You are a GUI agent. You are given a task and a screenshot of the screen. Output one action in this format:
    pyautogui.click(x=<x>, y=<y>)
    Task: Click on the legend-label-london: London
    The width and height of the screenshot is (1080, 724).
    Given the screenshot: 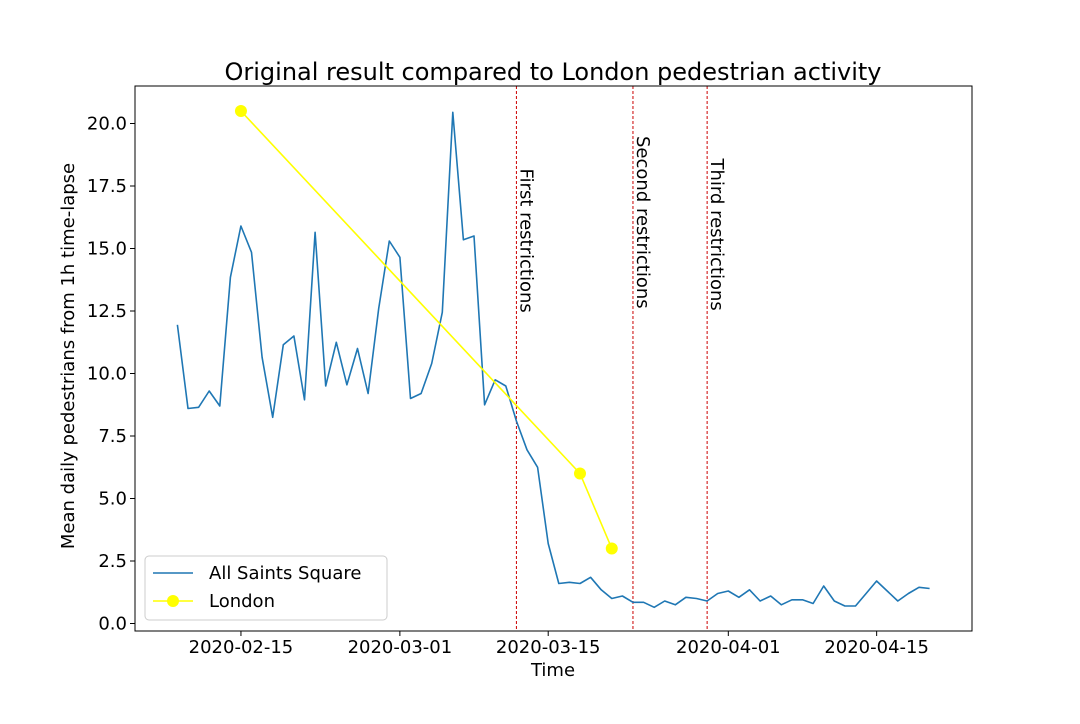 What is the action you would take?
    pyautogui.click(x=242, y=601)
    